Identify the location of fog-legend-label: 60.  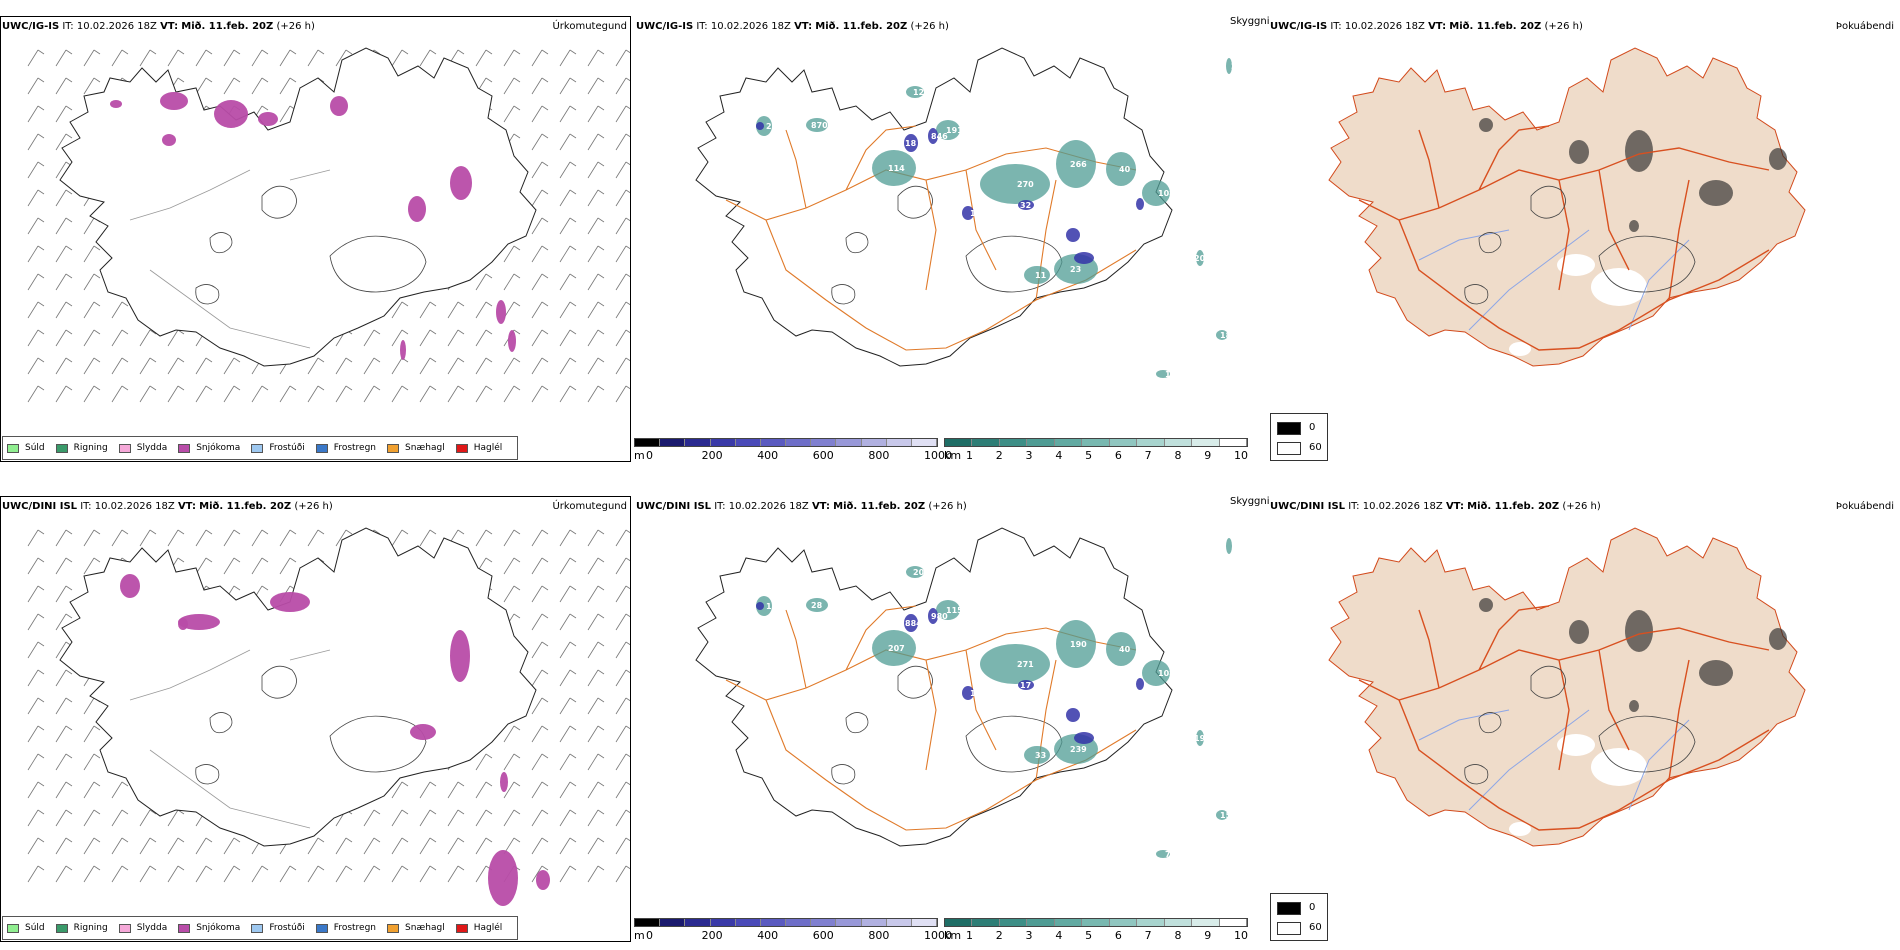
(1315, 927).